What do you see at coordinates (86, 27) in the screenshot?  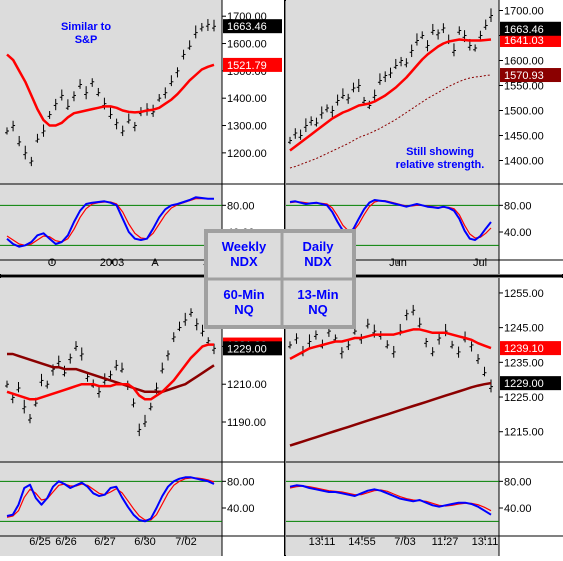 I see `chart-annotation: Similar to` at bounding box center [86, 27].